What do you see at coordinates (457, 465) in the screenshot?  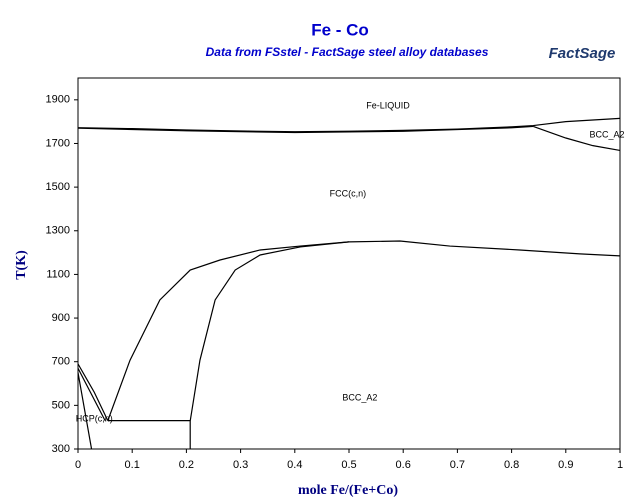 I see `x-tick-label: 0.7` at bounding box center [457, 465].